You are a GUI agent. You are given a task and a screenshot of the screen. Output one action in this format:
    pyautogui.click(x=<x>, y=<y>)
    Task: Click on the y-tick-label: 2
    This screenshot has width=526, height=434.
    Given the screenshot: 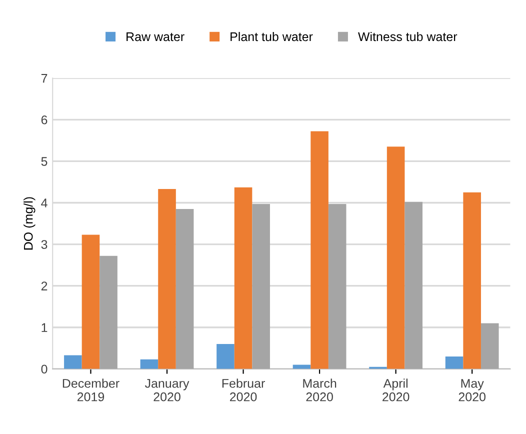 What is the action you would take?
    pyautogui.click(x=44, y=286)
    